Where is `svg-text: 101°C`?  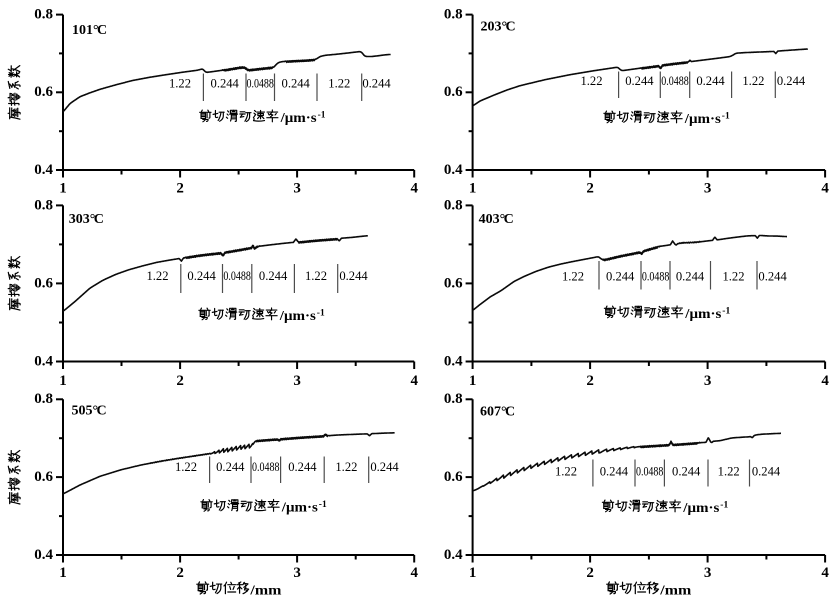
svg-text: 101°C is located at coordinates (89, 30).